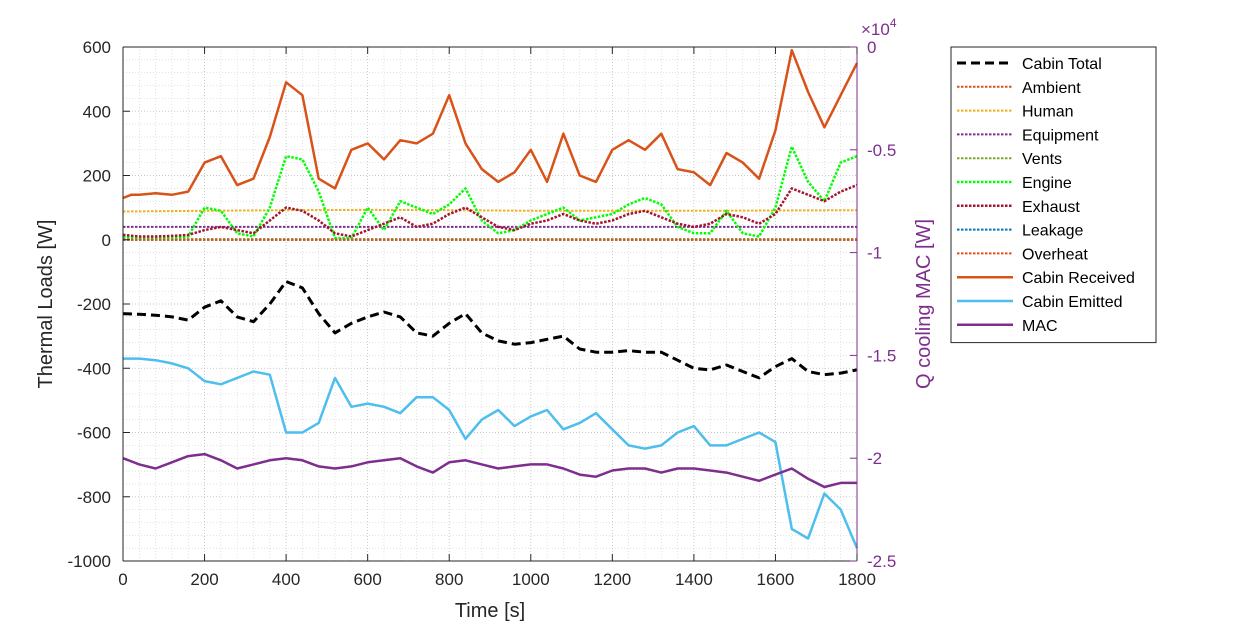 This screenshot has width=1246, height=630. I want to click on series-line-mac, so click(489, 470).